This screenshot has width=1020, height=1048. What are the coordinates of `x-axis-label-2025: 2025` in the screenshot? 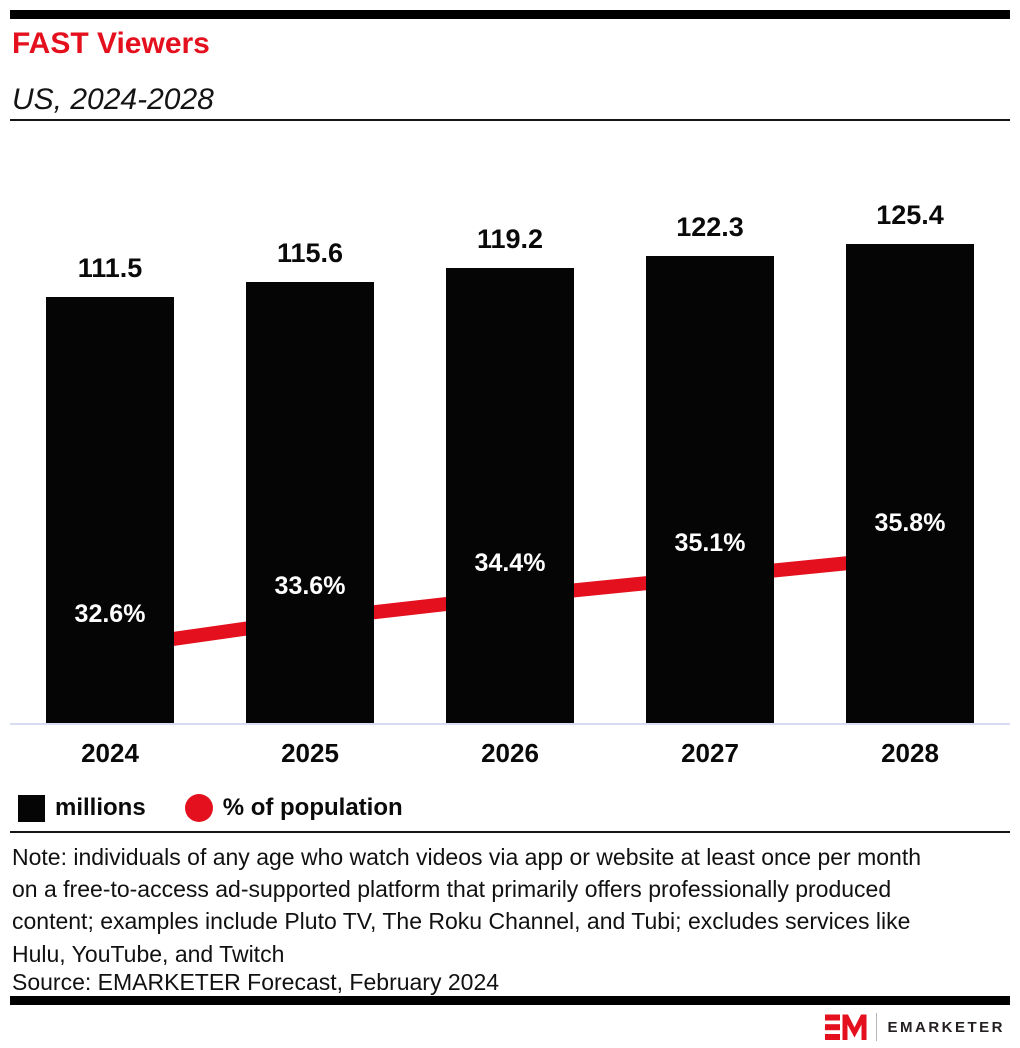 It's located at (310, 753).